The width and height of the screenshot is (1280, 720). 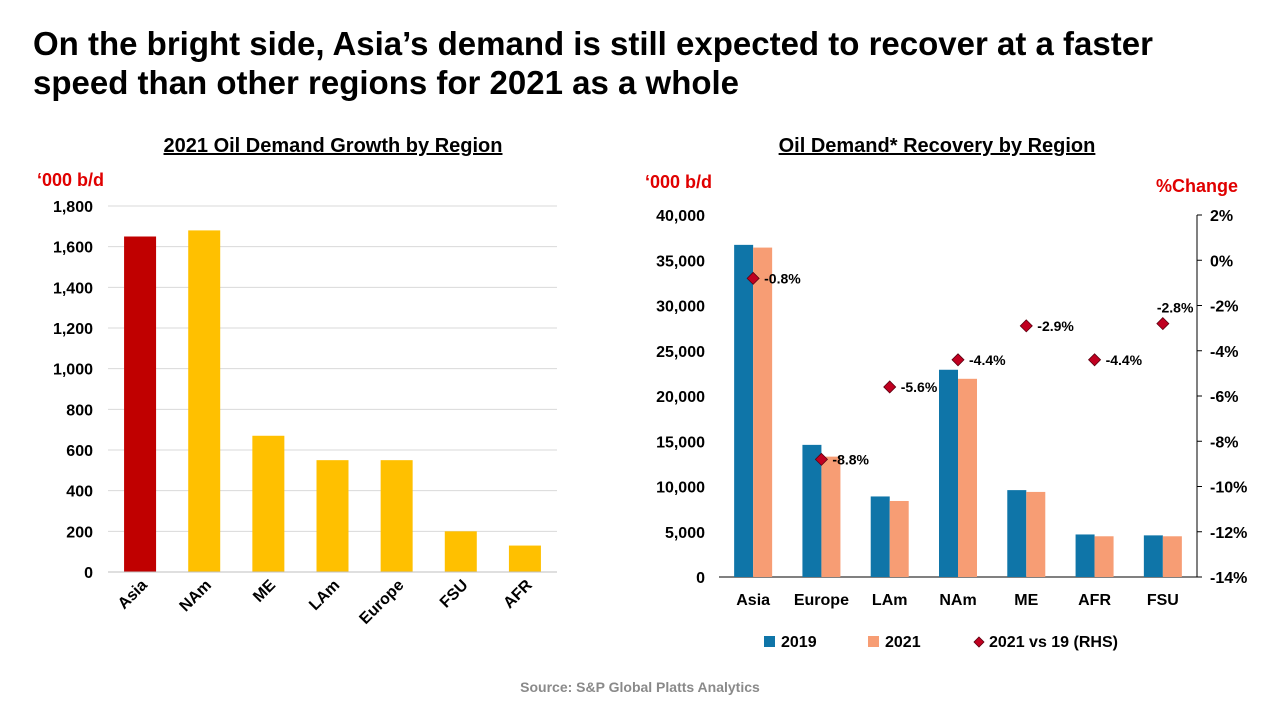 I want to click on growth-x-tick: ME, so click(x=264, y=591).